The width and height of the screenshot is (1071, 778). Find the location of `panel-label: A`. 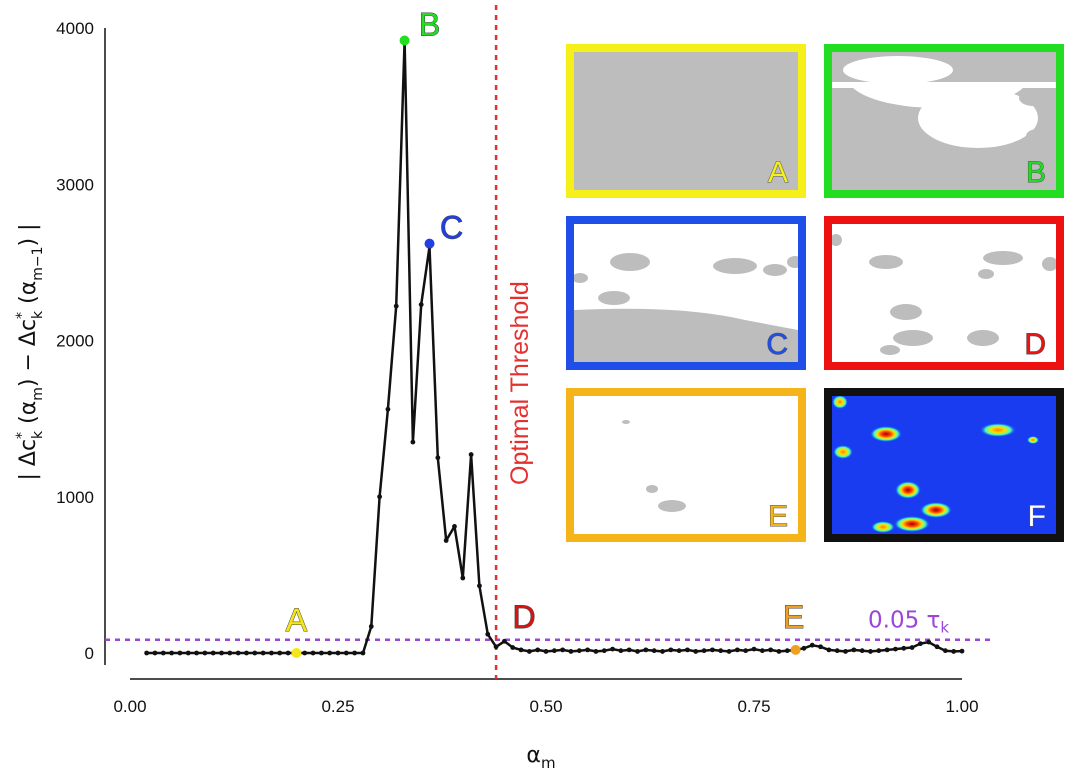

panel-label: A is located at coordinates (778, 172).